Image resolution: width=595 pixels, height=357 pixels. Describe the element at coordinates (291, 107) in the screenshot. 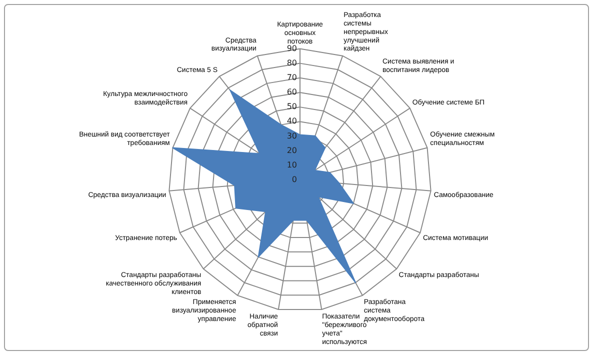

I see `y-tick-label: 50` at that location.